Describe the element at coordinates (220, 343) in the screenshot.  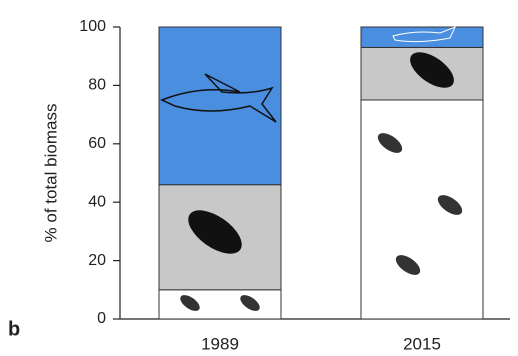
I see `x-tick-label: 1989` at that location.